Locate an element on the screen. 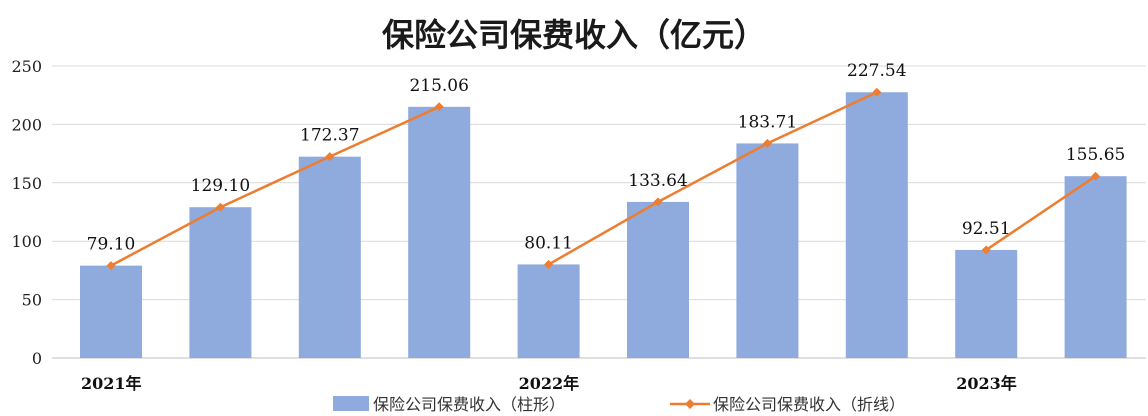 This screenshot has width=1148, height=416. data-label: 183.71 is located at coordinates (767, 122).